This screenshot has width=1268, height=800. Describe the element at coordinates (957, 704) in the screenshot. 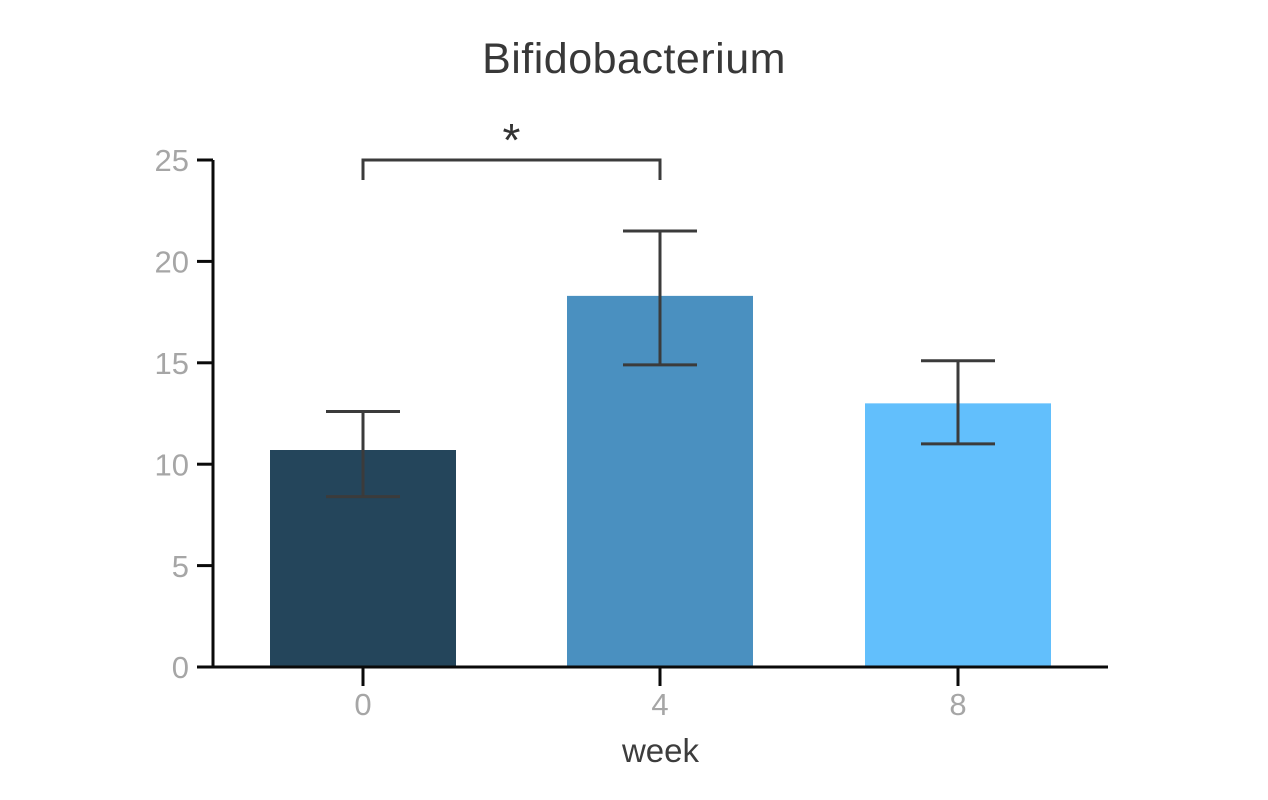

I see `x-tick-label-8: 8` at that location.